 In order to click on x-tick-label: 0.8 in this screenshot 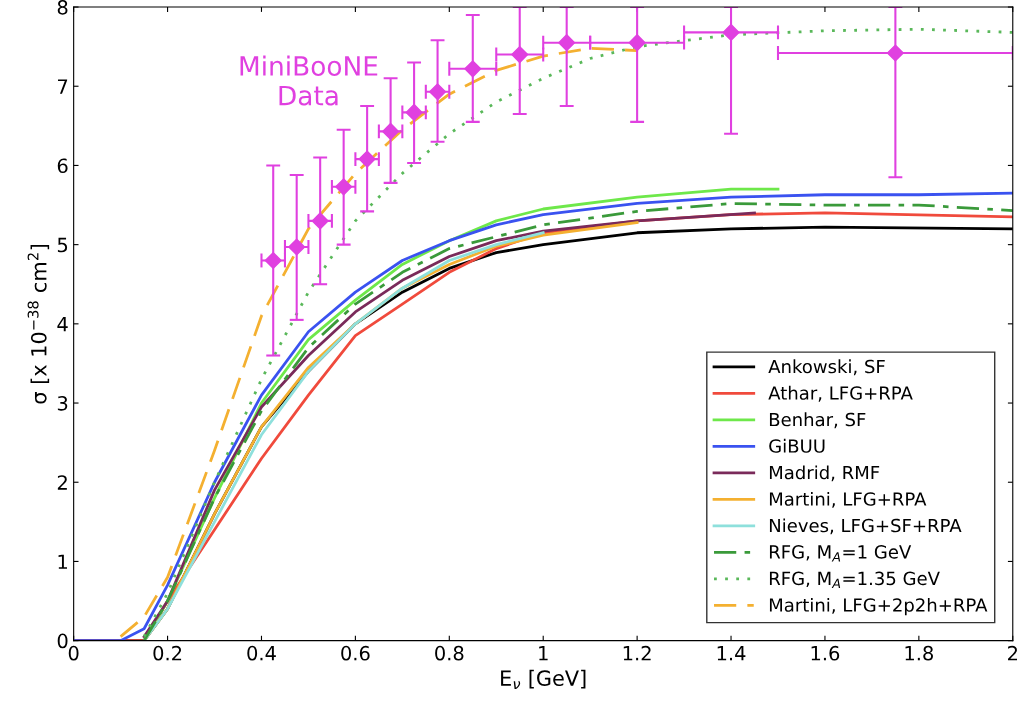, I will do `click(449, 653)`.